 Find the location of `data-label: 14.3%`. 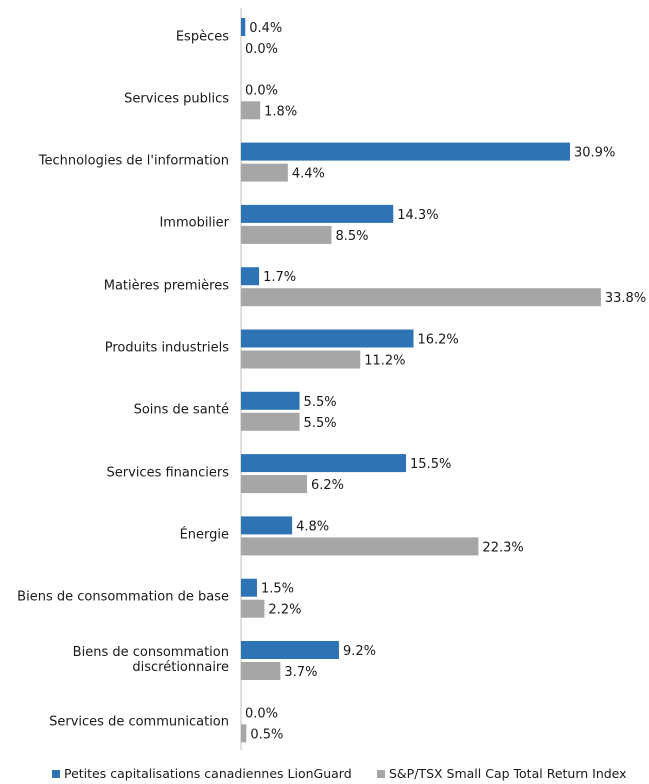

data-label: 14.3% is located at coordinates (417, 215).